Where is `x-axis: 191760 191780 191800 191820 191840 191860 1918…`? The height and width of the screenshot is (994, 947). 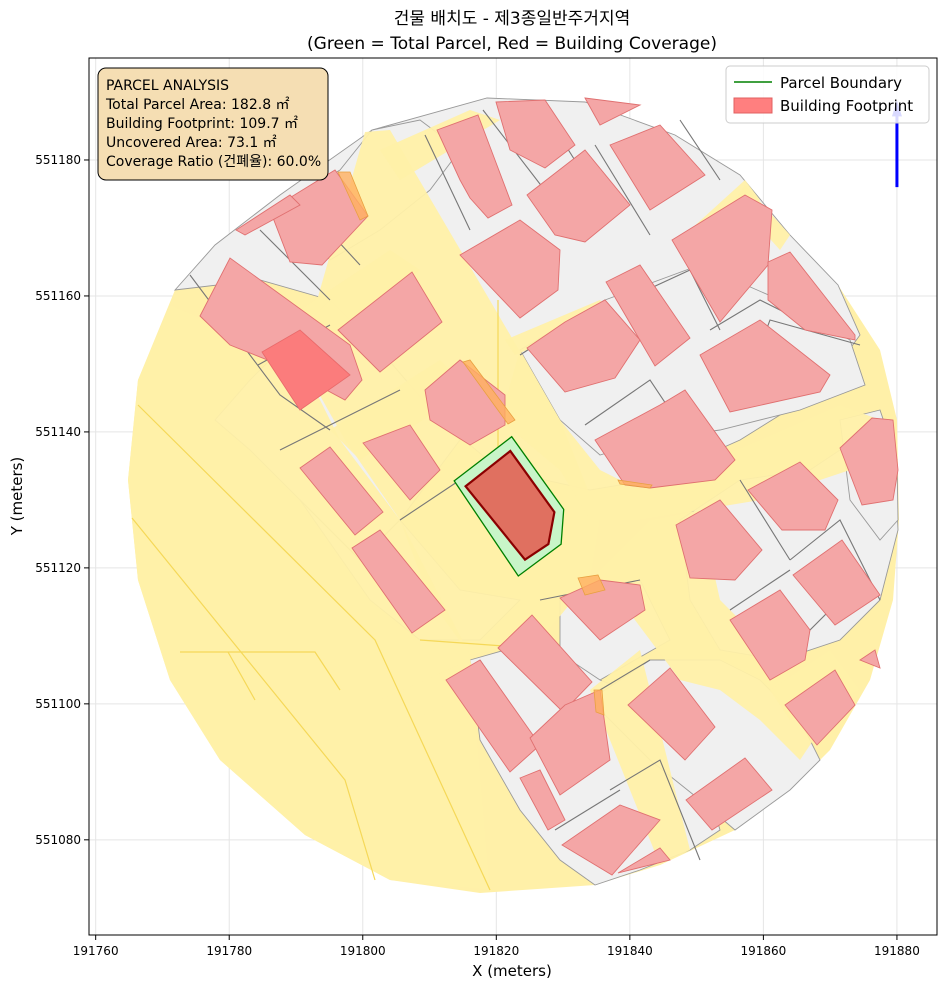 x-axis: 191760 191780 191800 191820 191840 191860 1918… is located at coordinates (496, 946).